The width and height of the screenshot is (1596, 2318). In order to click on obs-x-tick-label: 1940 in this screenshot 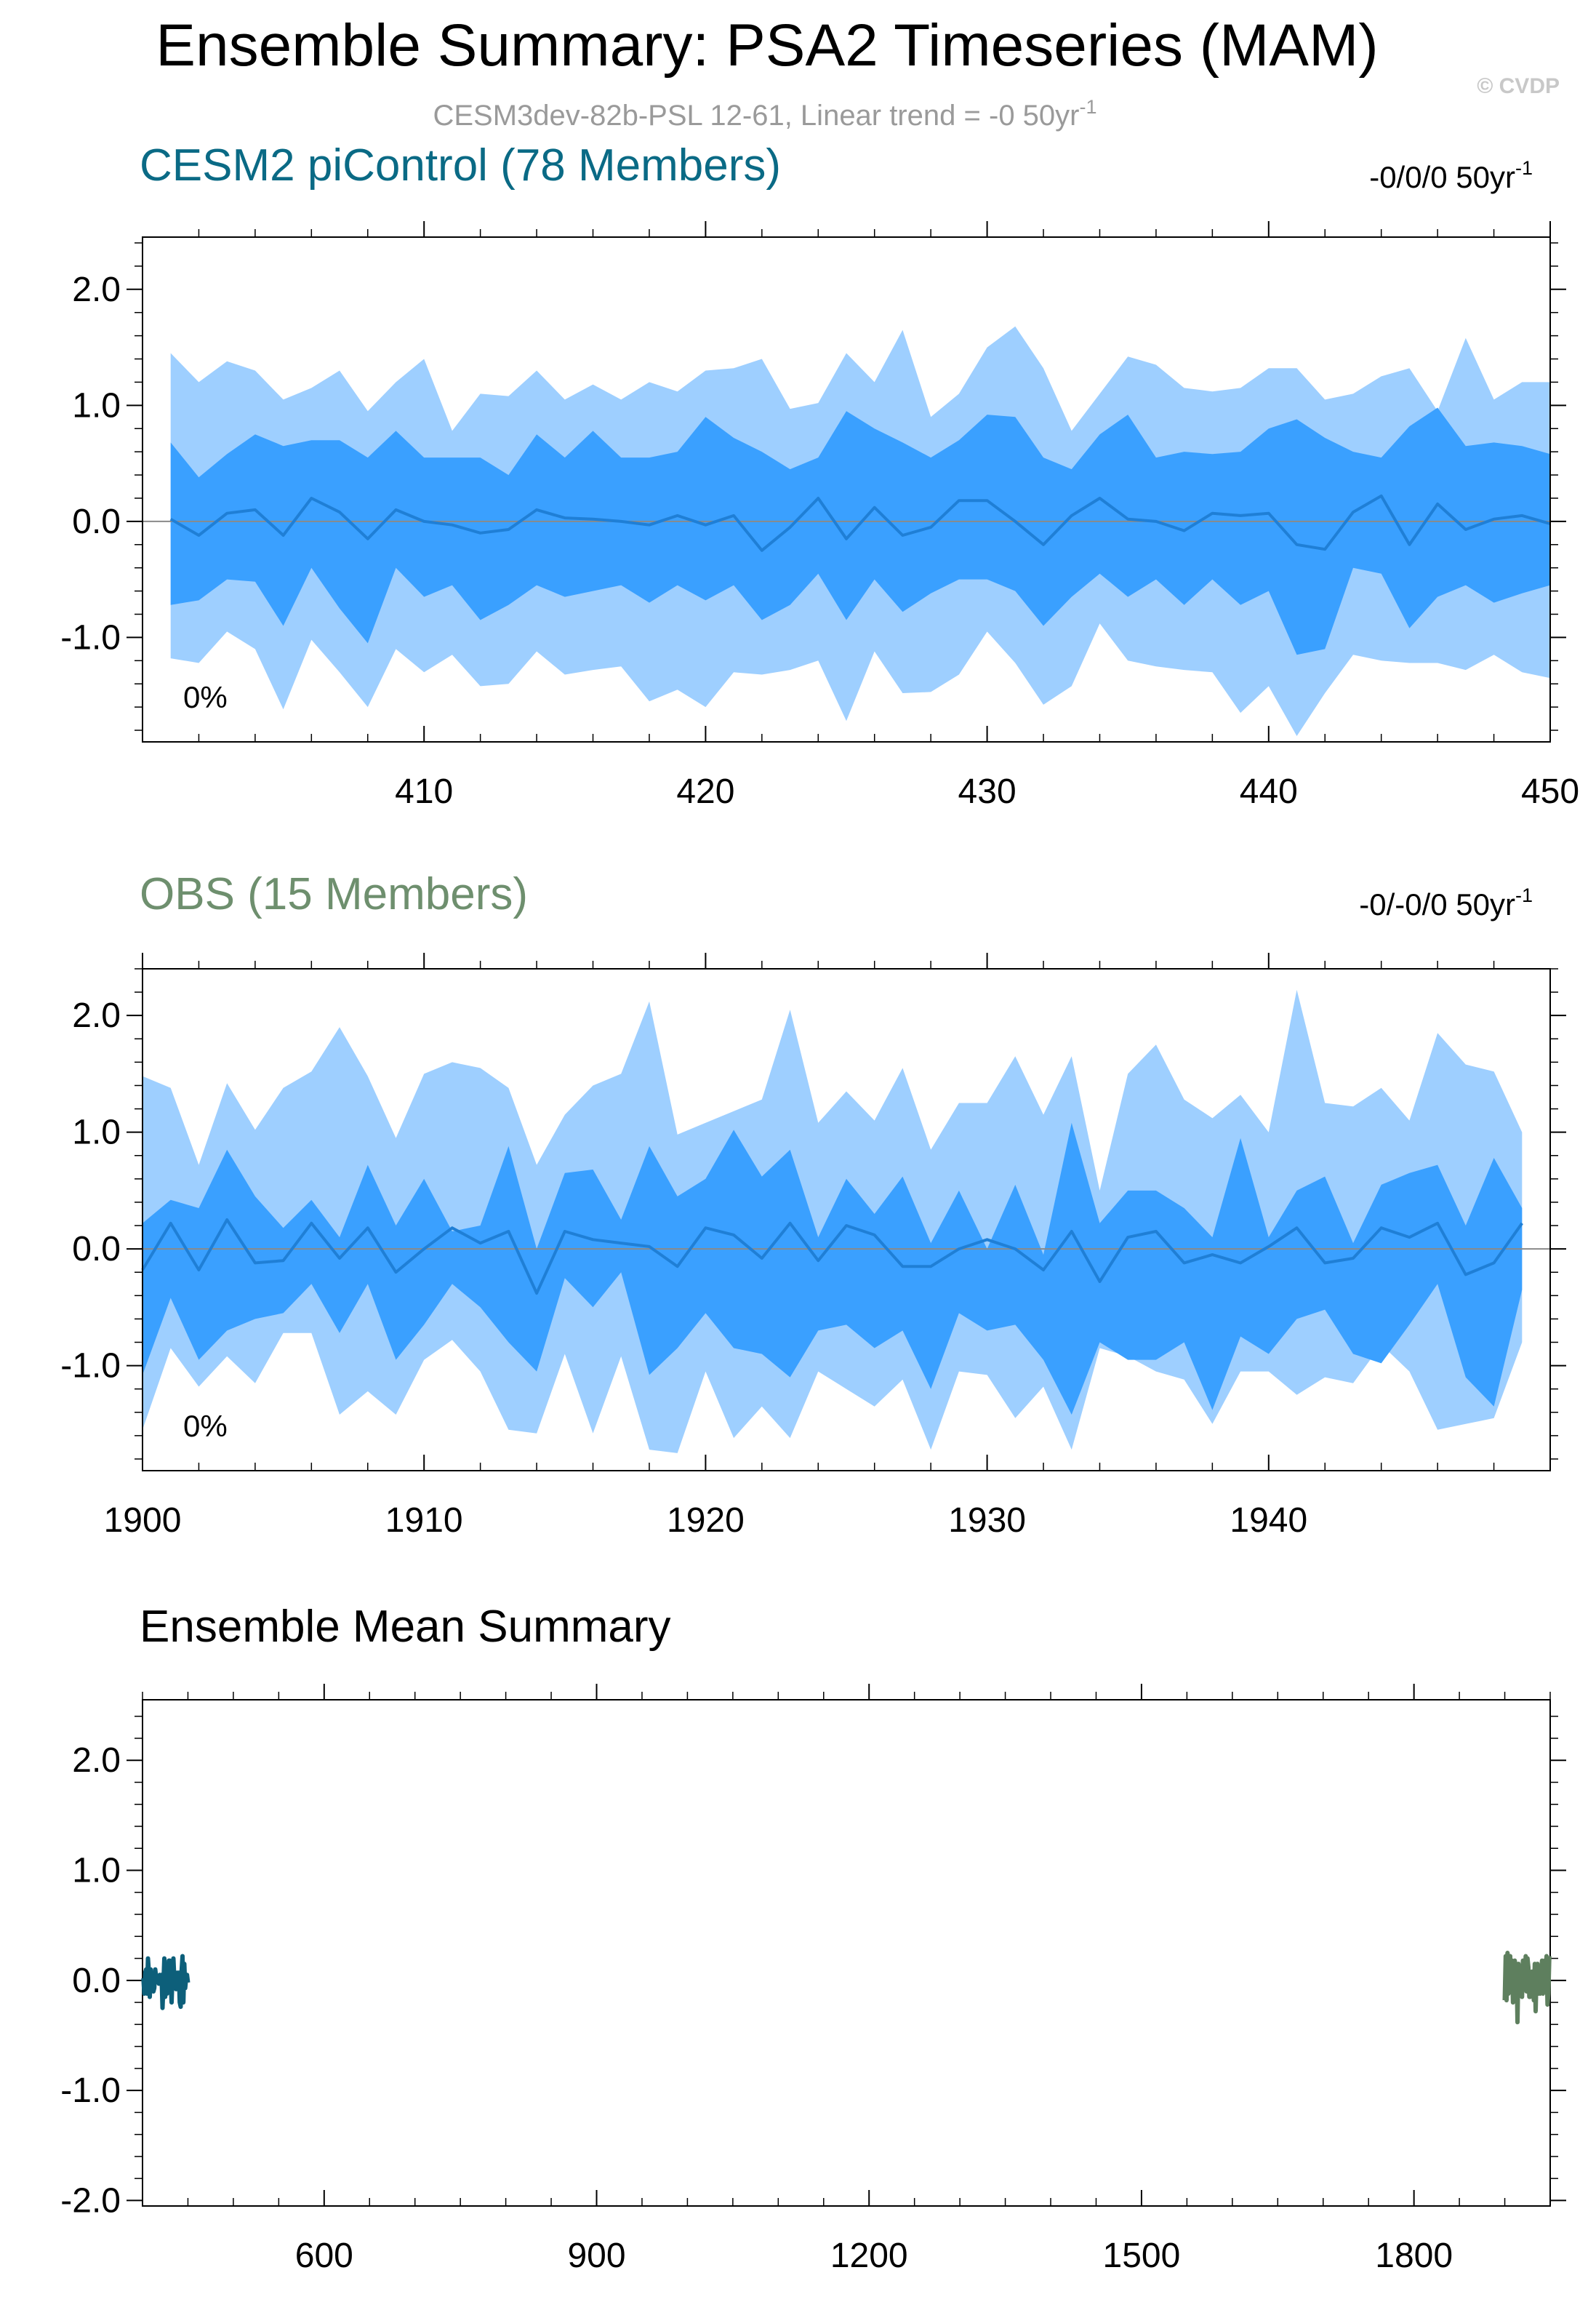, I will do `click(1268, 1520)`.